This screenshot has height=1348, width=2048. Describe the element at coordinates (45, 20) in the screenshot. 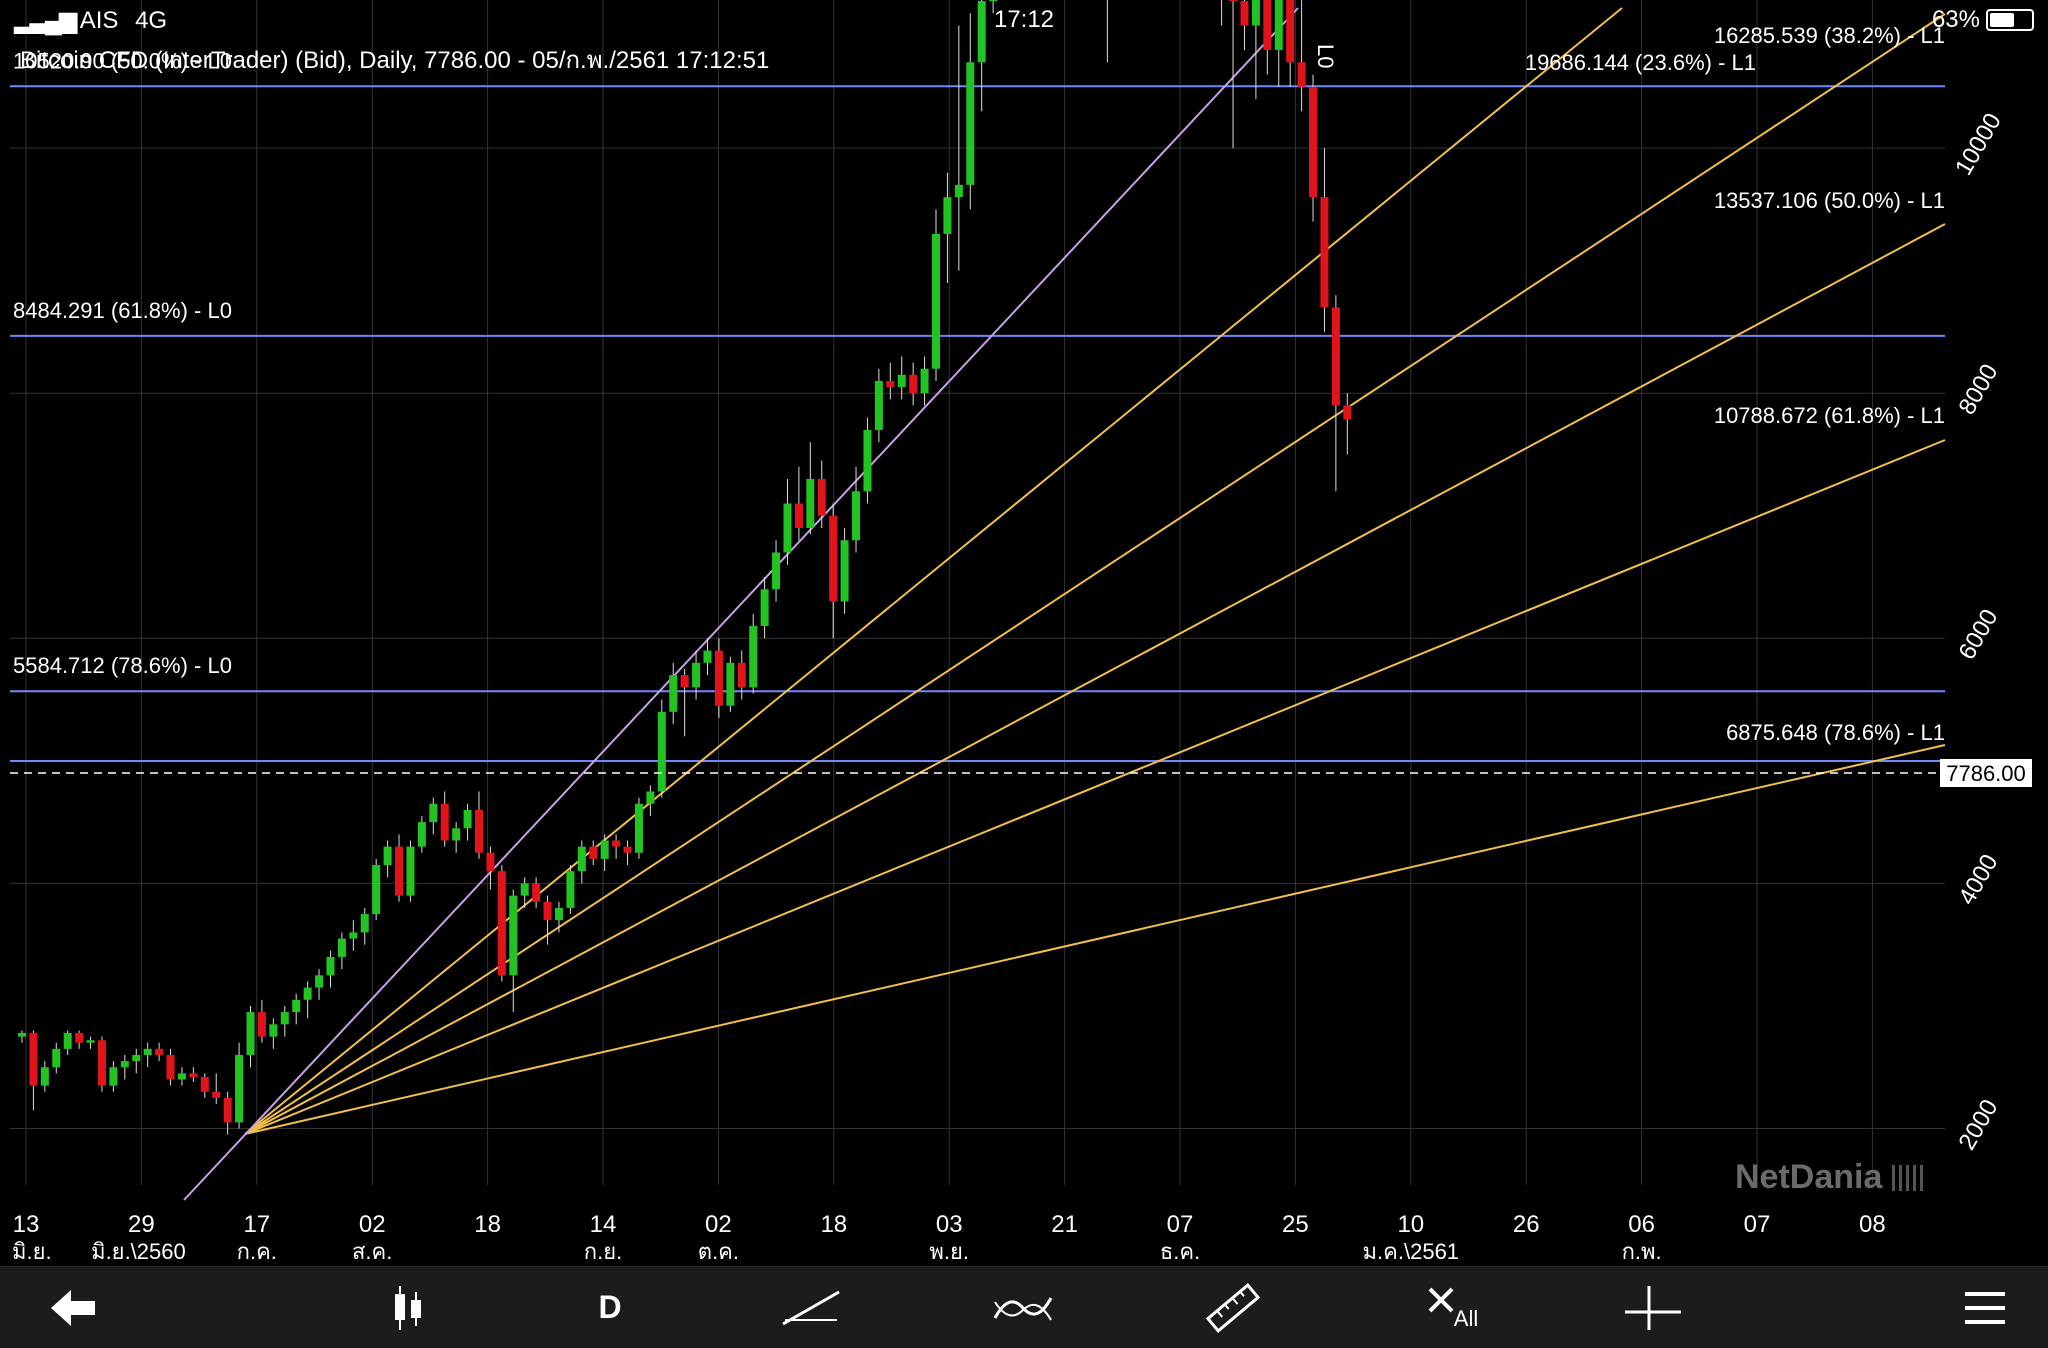

I see `signal-bars-icon: ▂▃▄▆` at that location.